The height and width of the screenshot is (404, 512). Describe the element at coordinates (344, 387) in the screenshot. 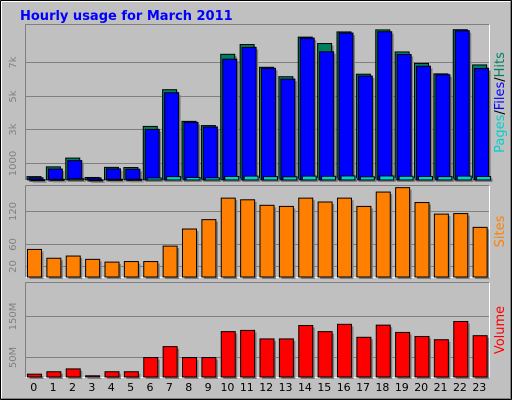

I see `hour-tick-label: 16` at that location.